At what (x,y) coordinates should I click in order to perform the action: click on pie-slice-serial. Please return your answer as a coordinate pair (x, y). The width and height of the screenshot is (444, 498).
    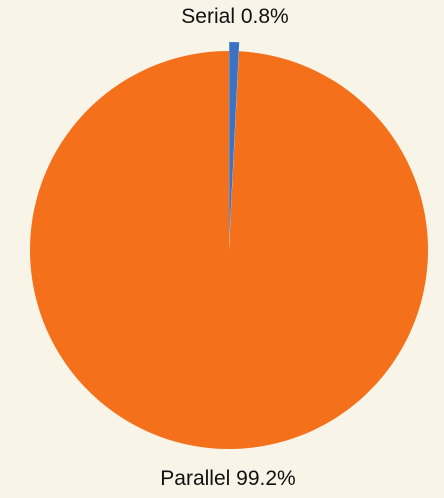
    Looking at the image, I should click on (234, 142).